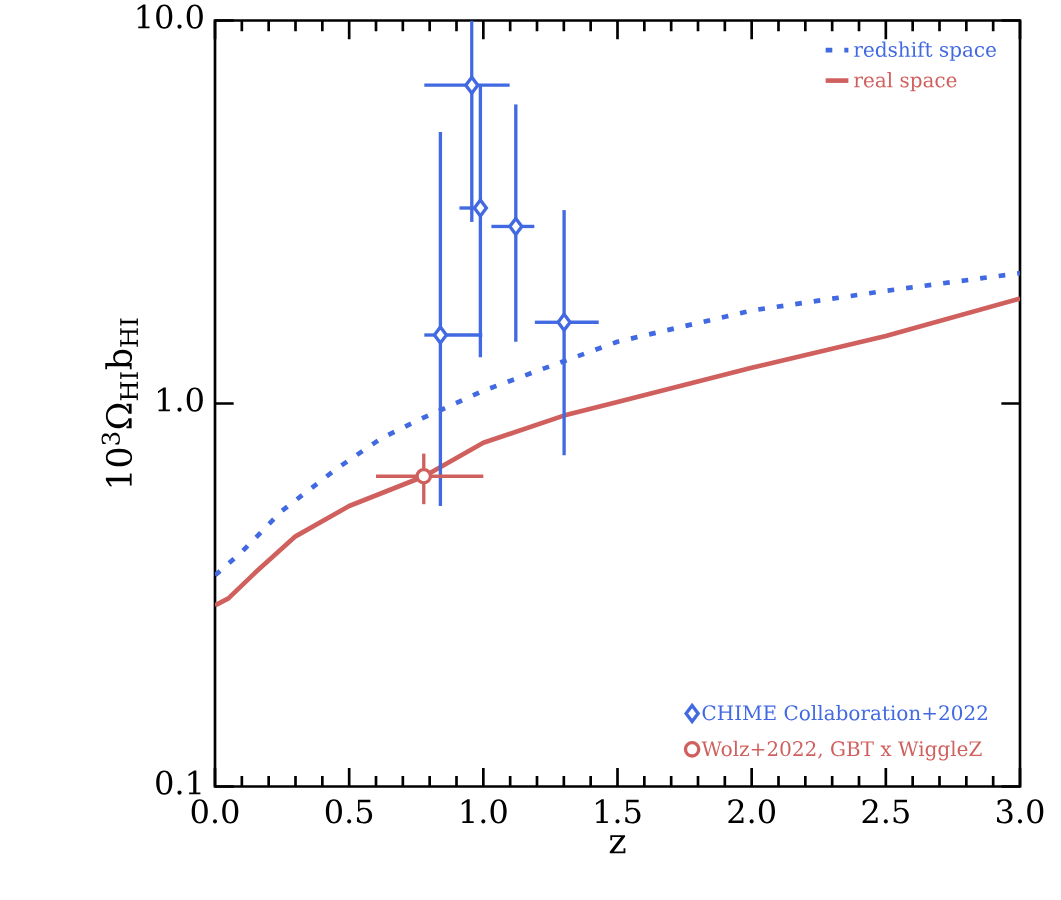 The image size is (1061, 900). What do you see at coordinates (618, 811) in the screenshot?
I see `x-tick-label: 1.5` at bounding box center [618, 811].